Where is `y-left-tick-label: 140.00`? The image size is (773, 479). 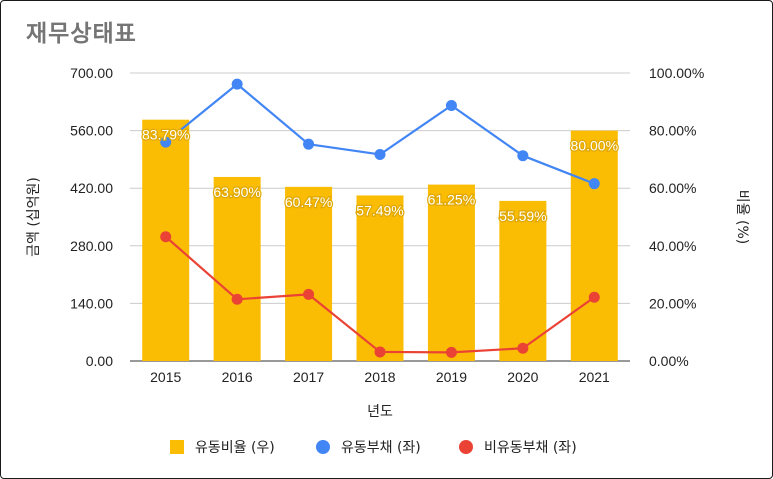 y-left-tick-label: 140.00 is located at coordinates (91, 303).